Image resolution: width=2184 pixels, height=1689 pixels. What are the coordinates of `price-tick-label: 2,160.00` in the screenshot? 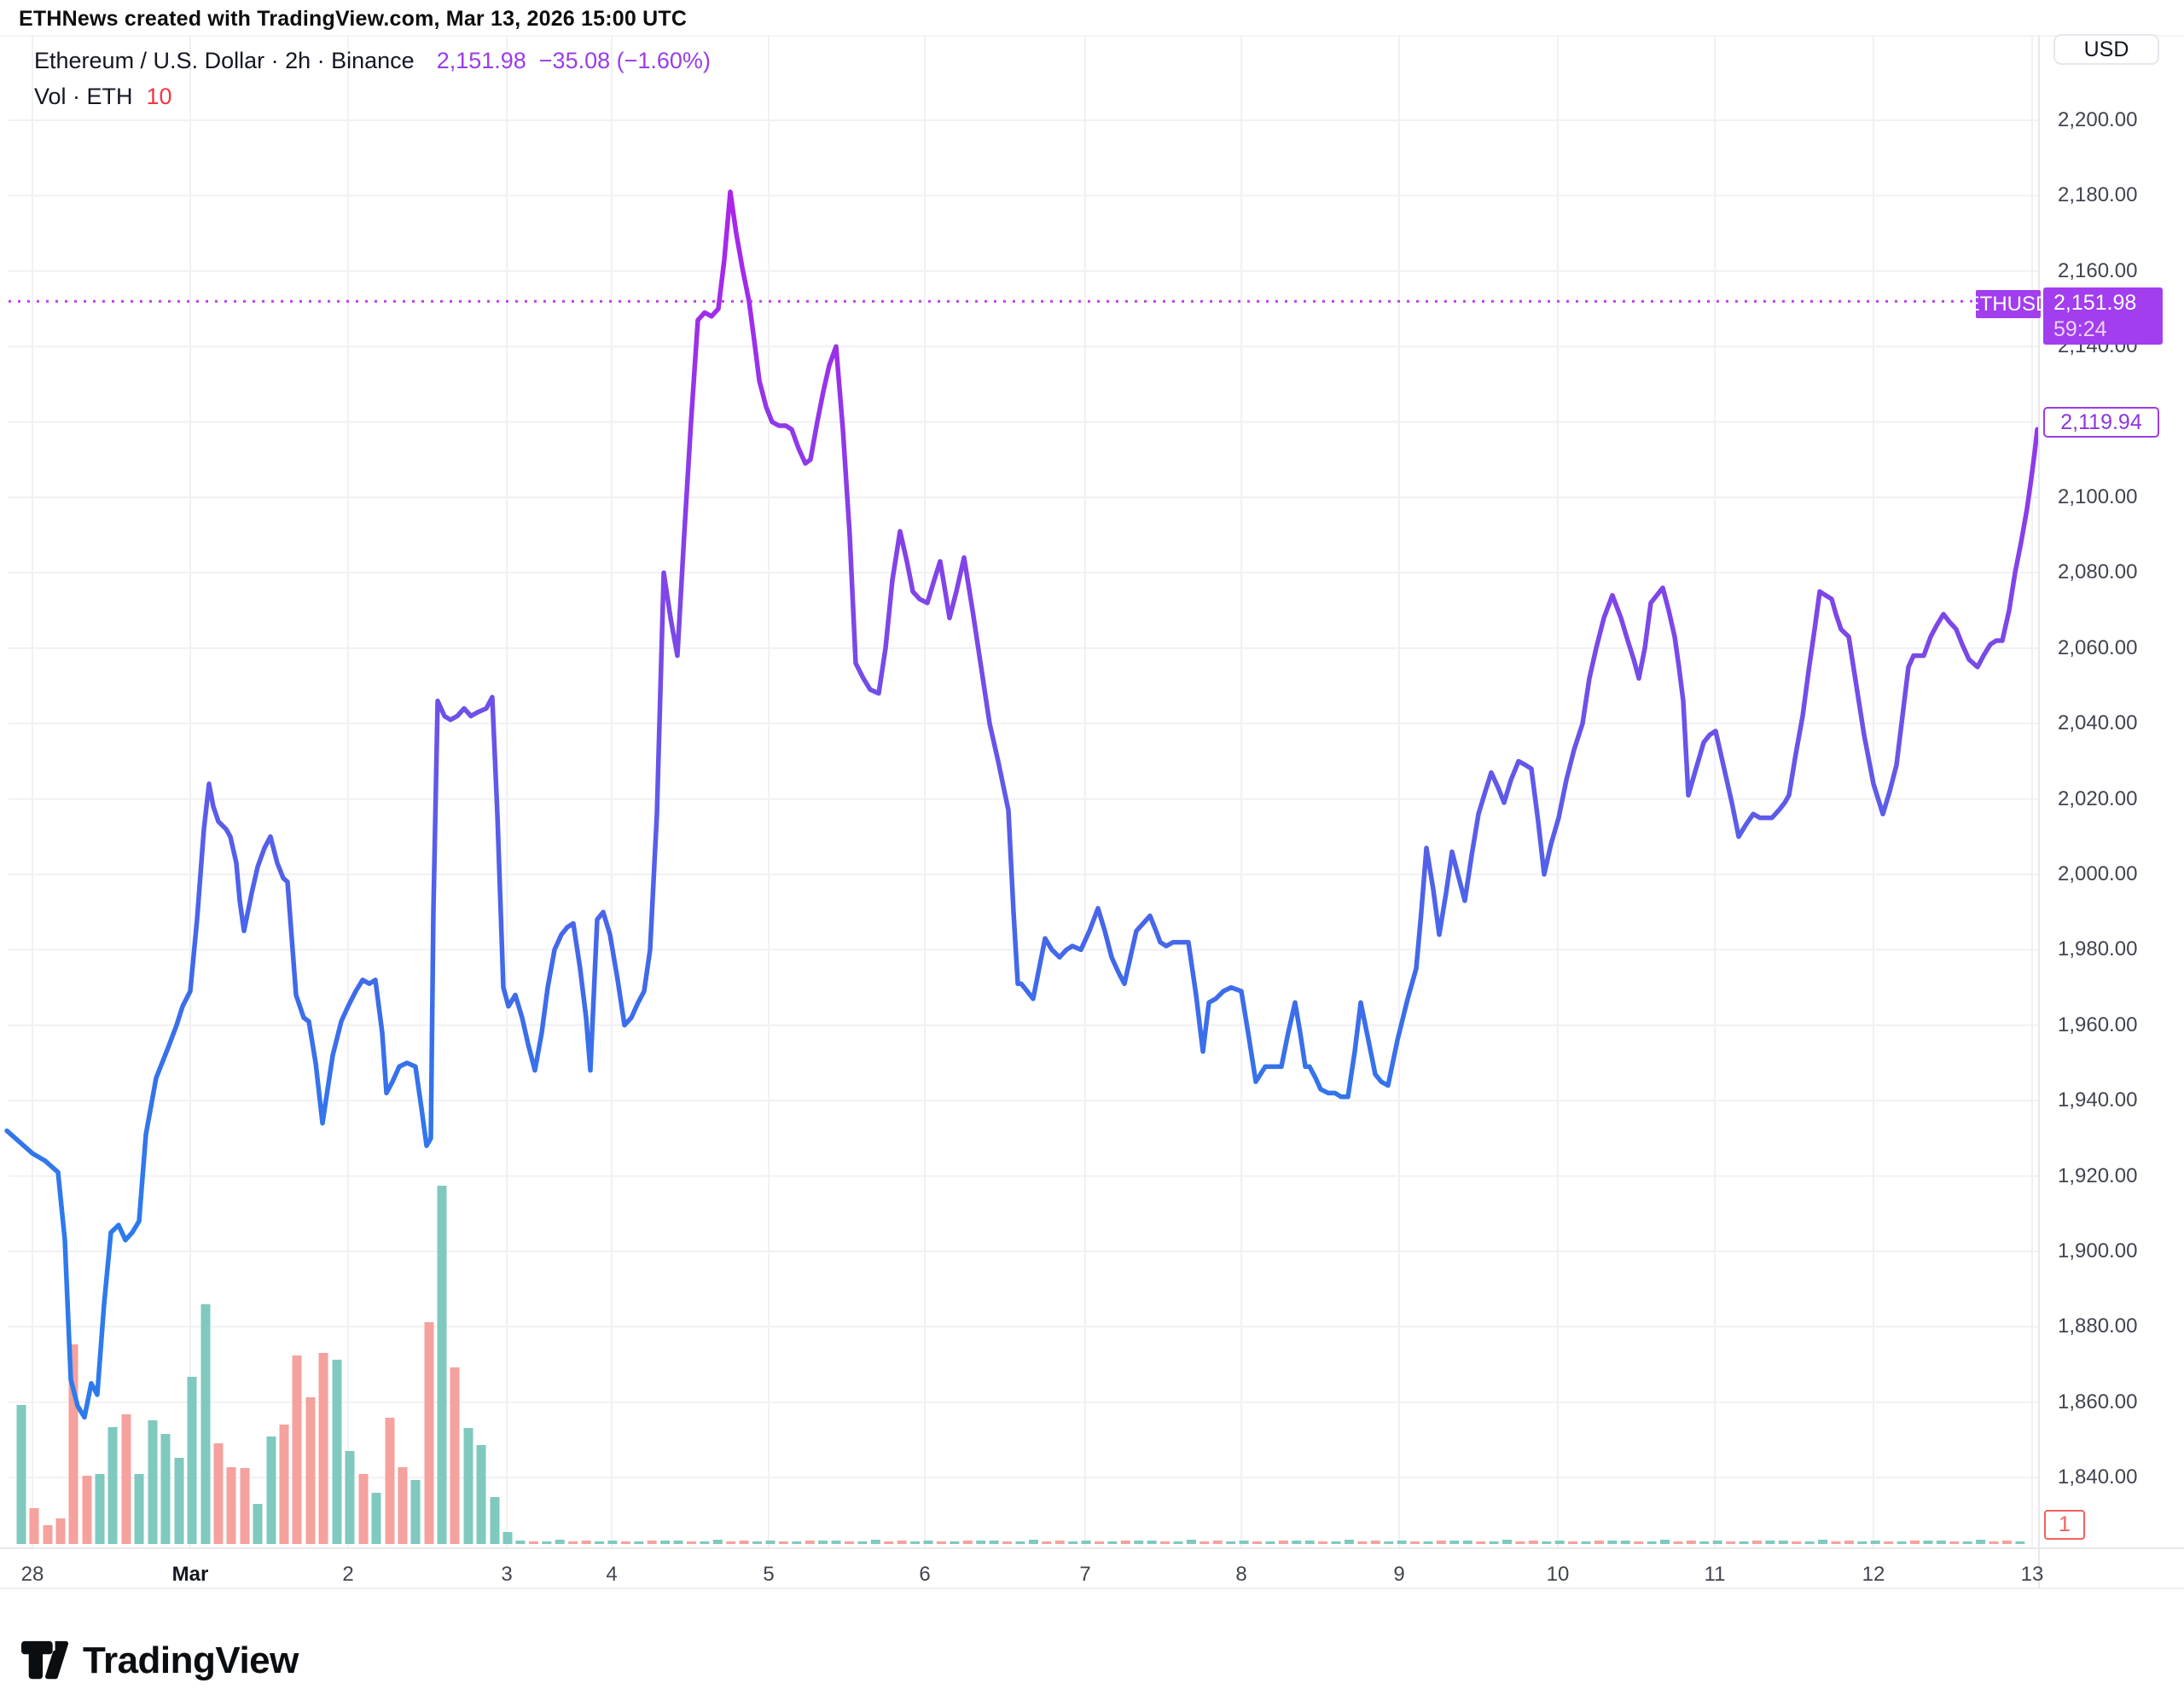 It's located at (2098, 270).